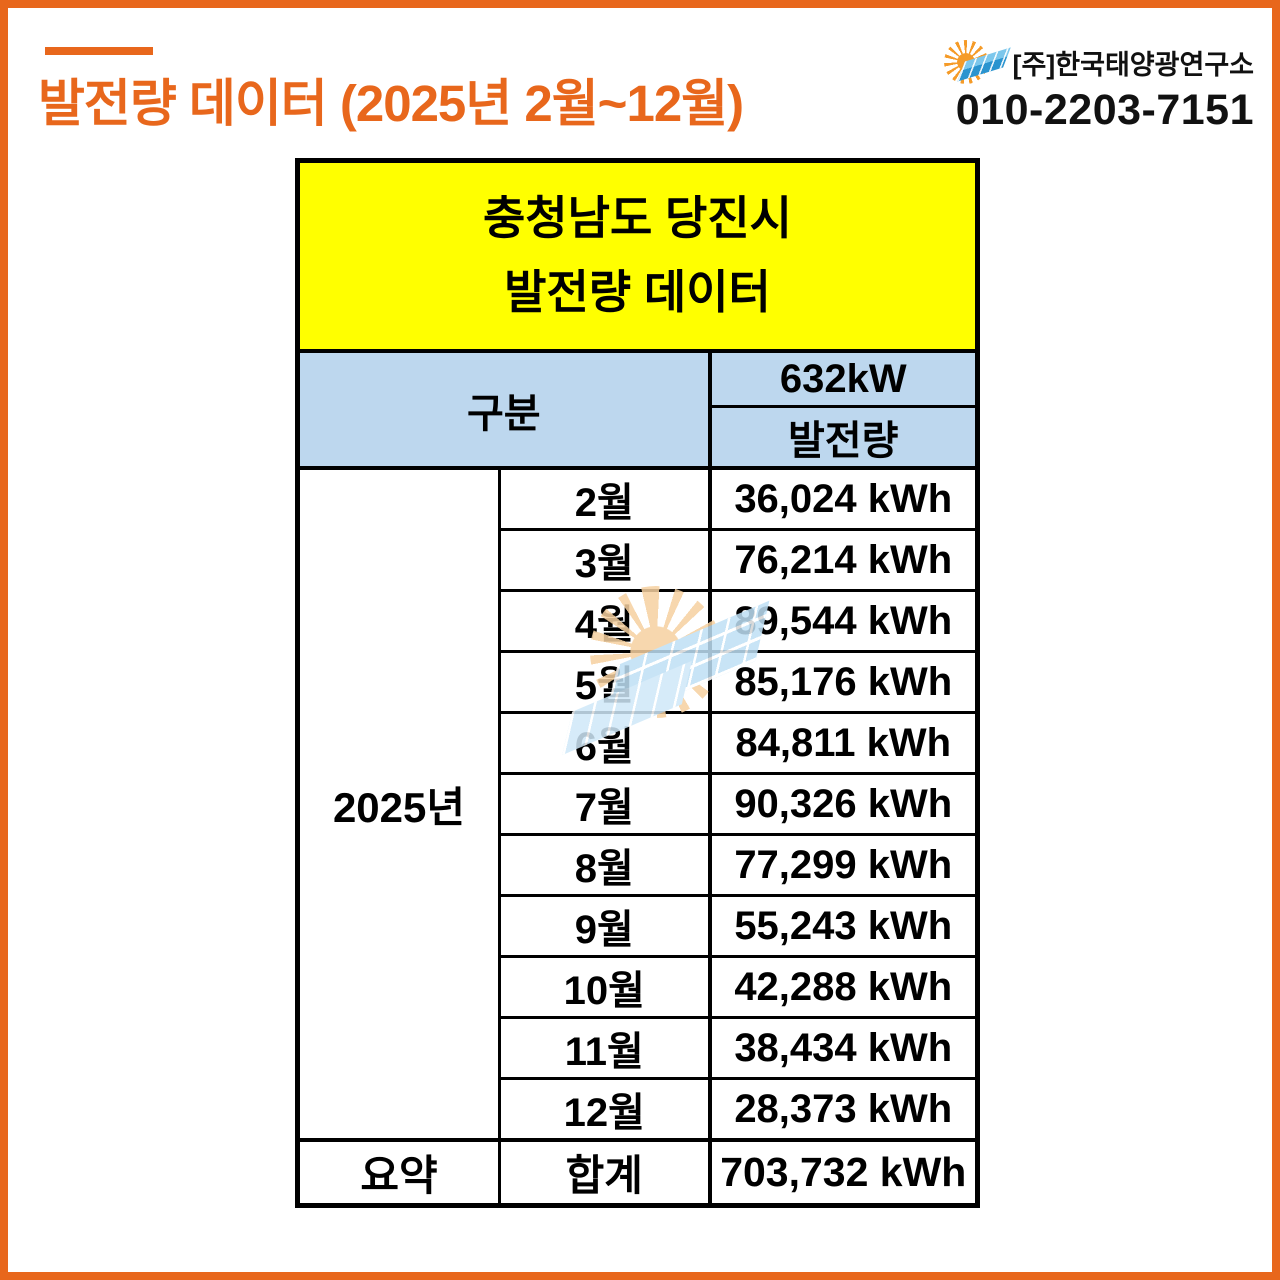 The width and height of the screenshot is (1280, 1280). I want to click on summary-label-cell: 요약, so click(398, 1173).